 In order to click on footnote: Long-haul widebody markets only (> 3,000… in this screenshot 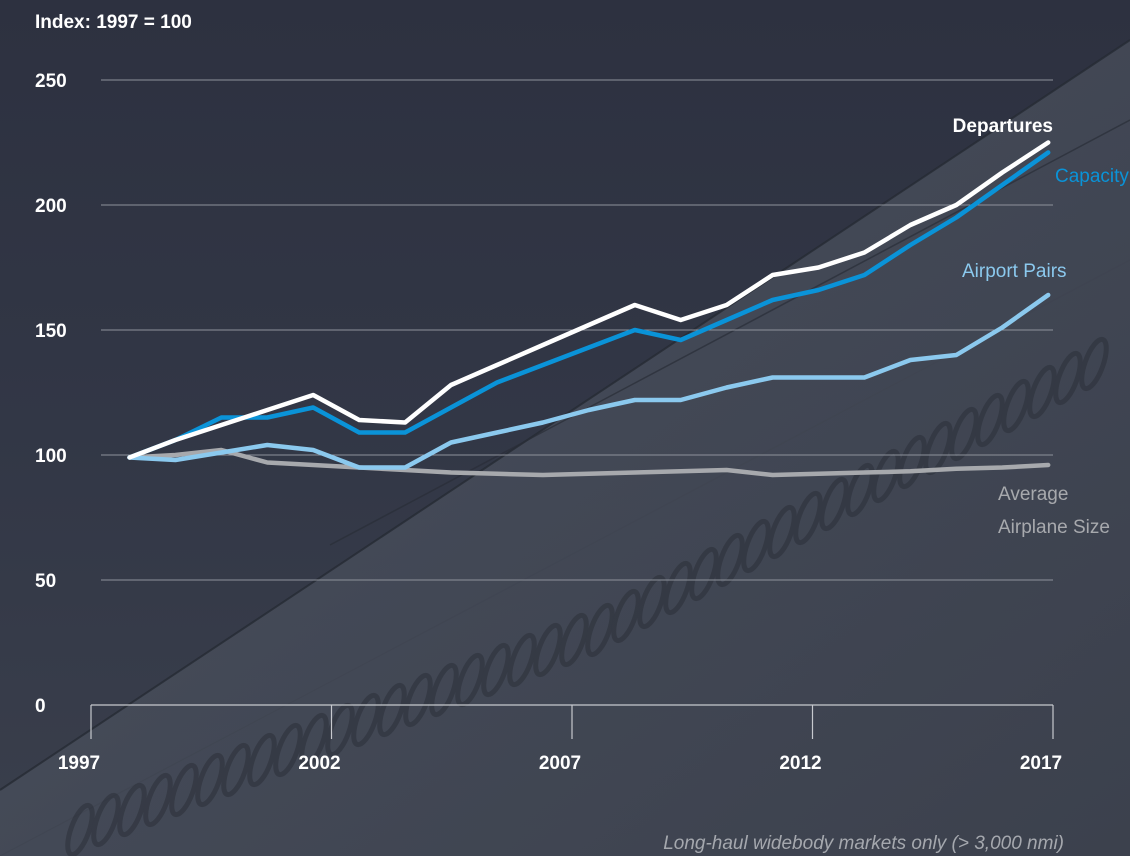, I will do `click(863, 843)`.